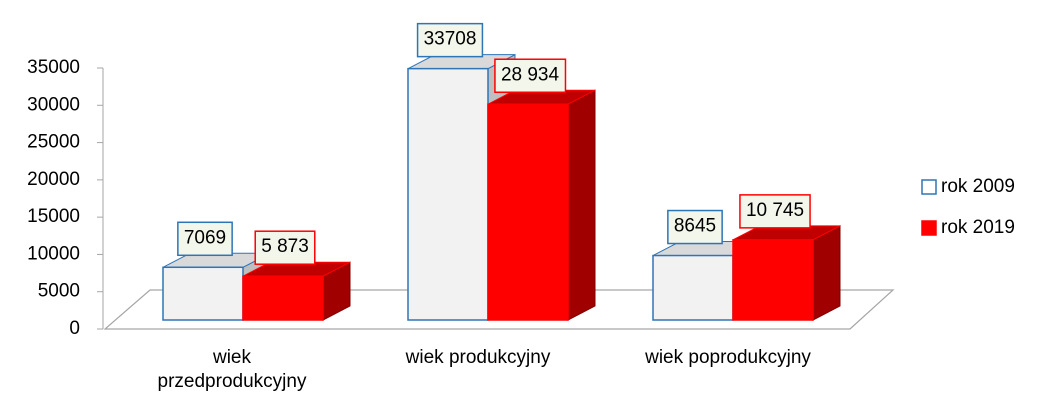 This screenshot has width=1043, height=409. I want to click on data-label: 33708, so click(450, 39).